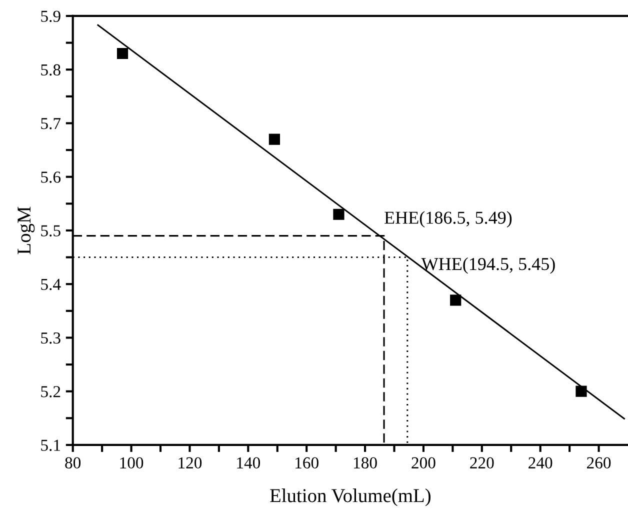 The width and height of the screenshot is (628, 515). Describe the element at coordinates (50, 16) in the screenshot. I see `y-tick-label: 5.9` at that location.